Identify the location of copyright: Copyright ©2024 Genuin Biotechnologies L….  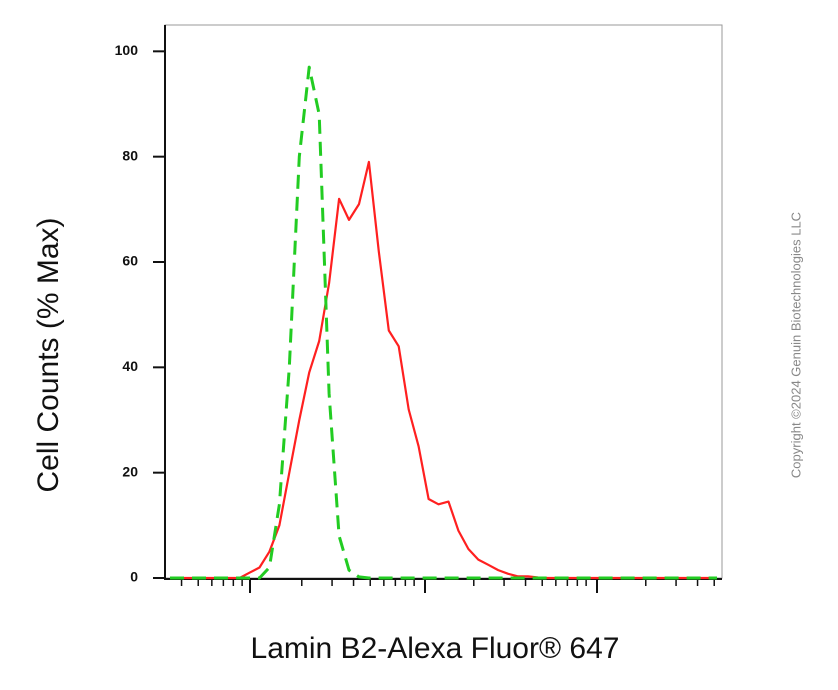
(795, 345).